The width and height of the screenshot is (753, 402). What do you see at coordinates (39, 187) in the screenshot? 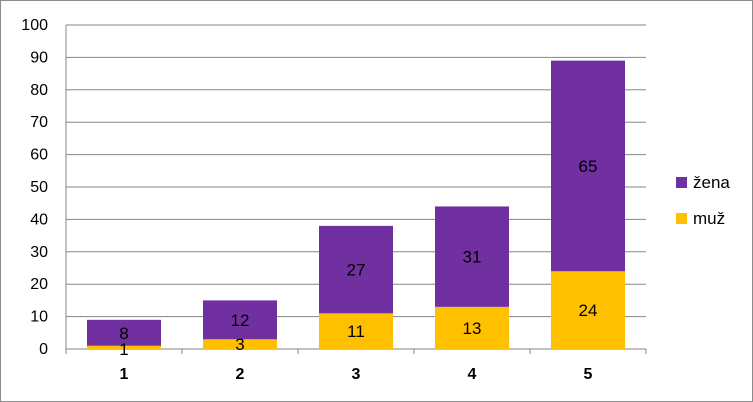
I see `y-tick-label: 50` at bounding box center [39, 187].